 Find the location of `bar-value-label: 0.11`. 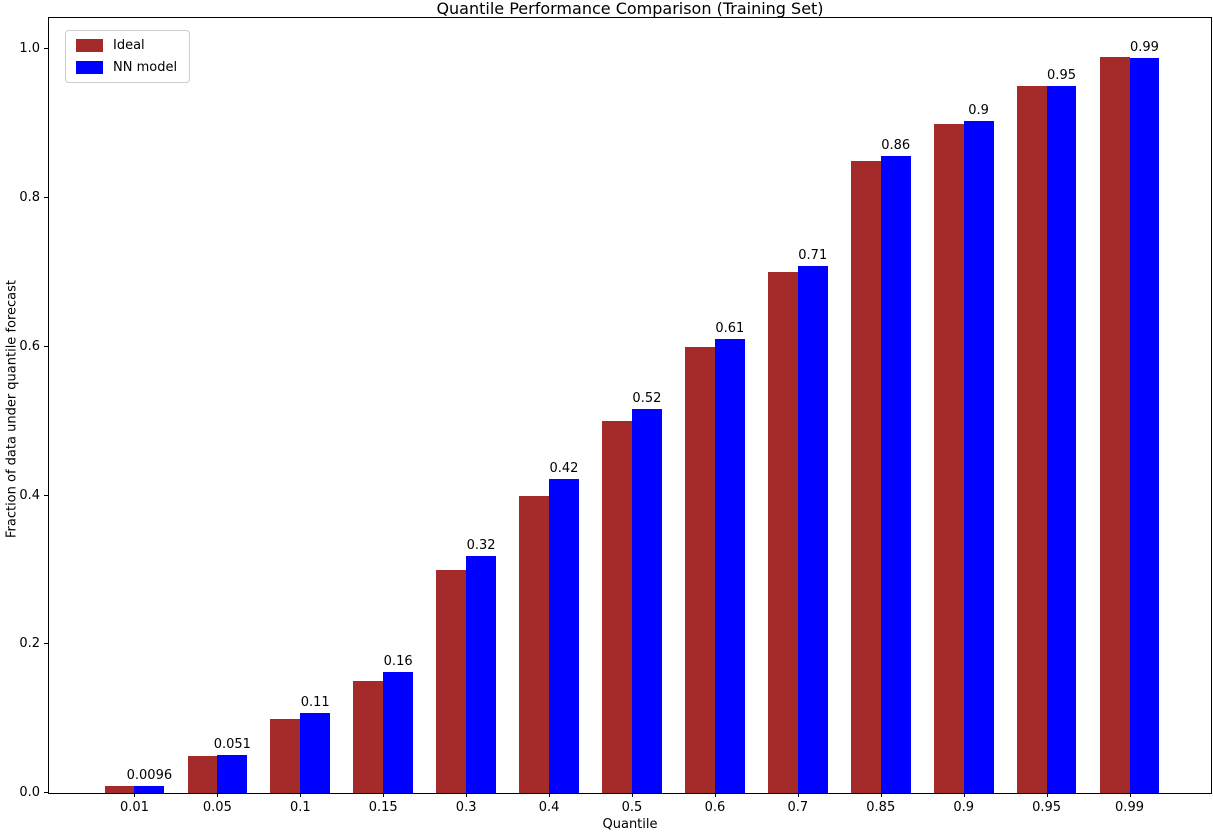

bar-value-label: 0.11 is located at coordinates (315, 703).